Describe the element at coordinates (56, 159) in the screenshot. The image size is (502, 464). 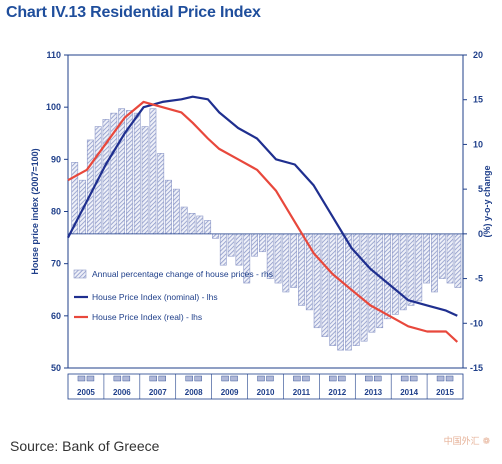
I see `left-tick-label: 90` at that location.